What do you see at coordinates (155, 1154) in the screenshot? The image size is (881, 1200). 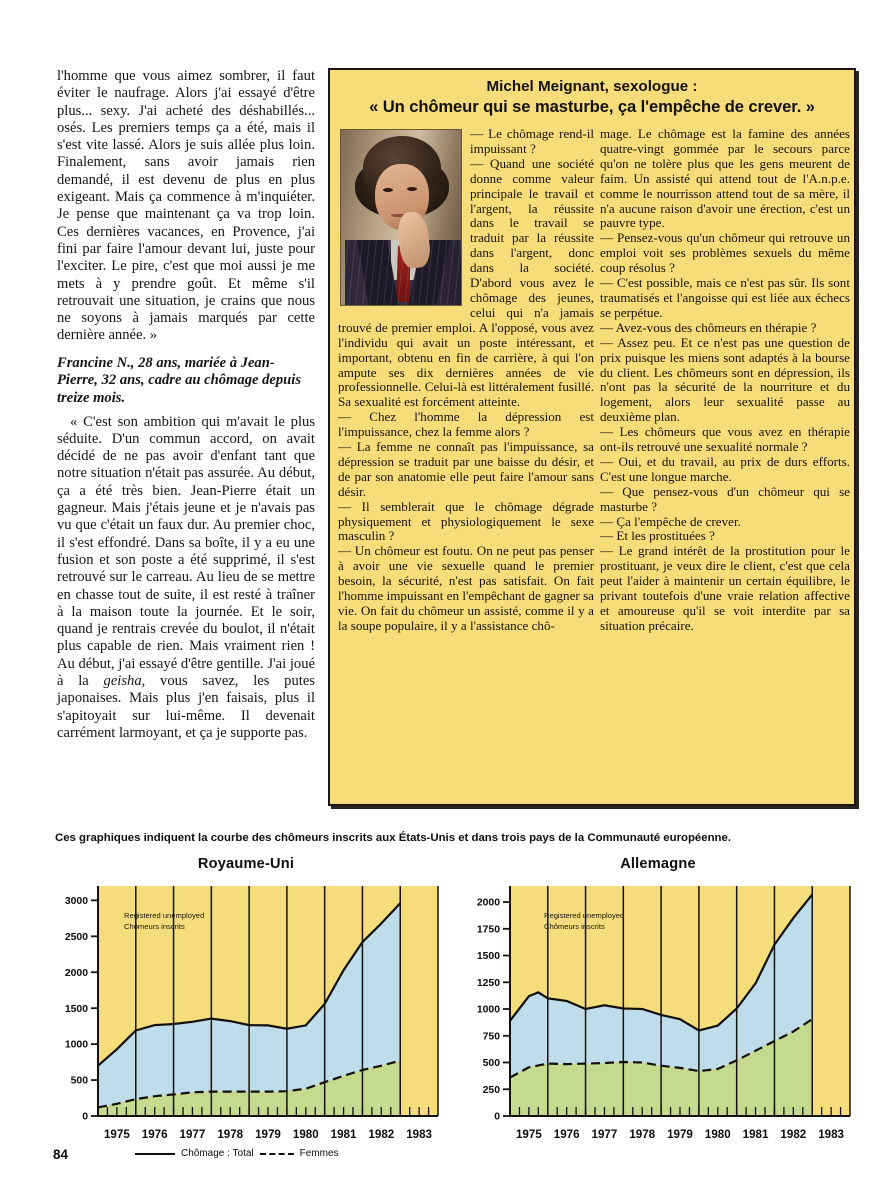 I see `legend-solid-swatch` at bounding box center [155, 1154].